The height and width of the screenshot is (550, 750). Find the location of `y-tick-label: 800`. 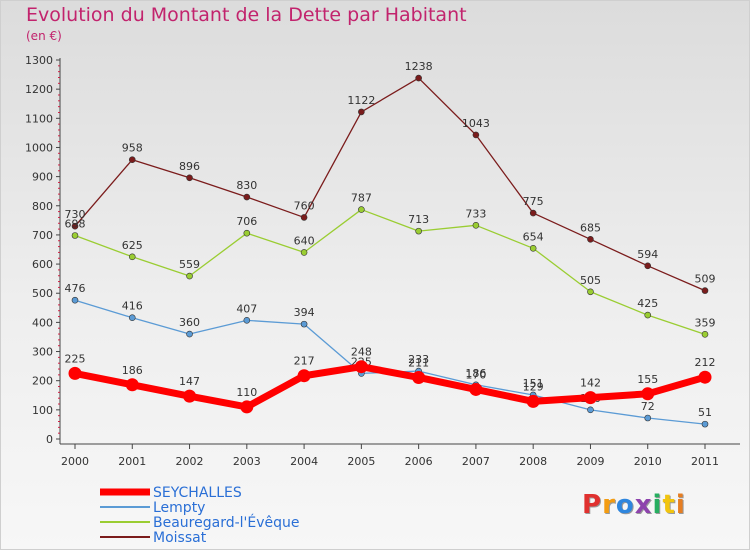

y-tick-label: 800 is located at coordinates (42, 206).